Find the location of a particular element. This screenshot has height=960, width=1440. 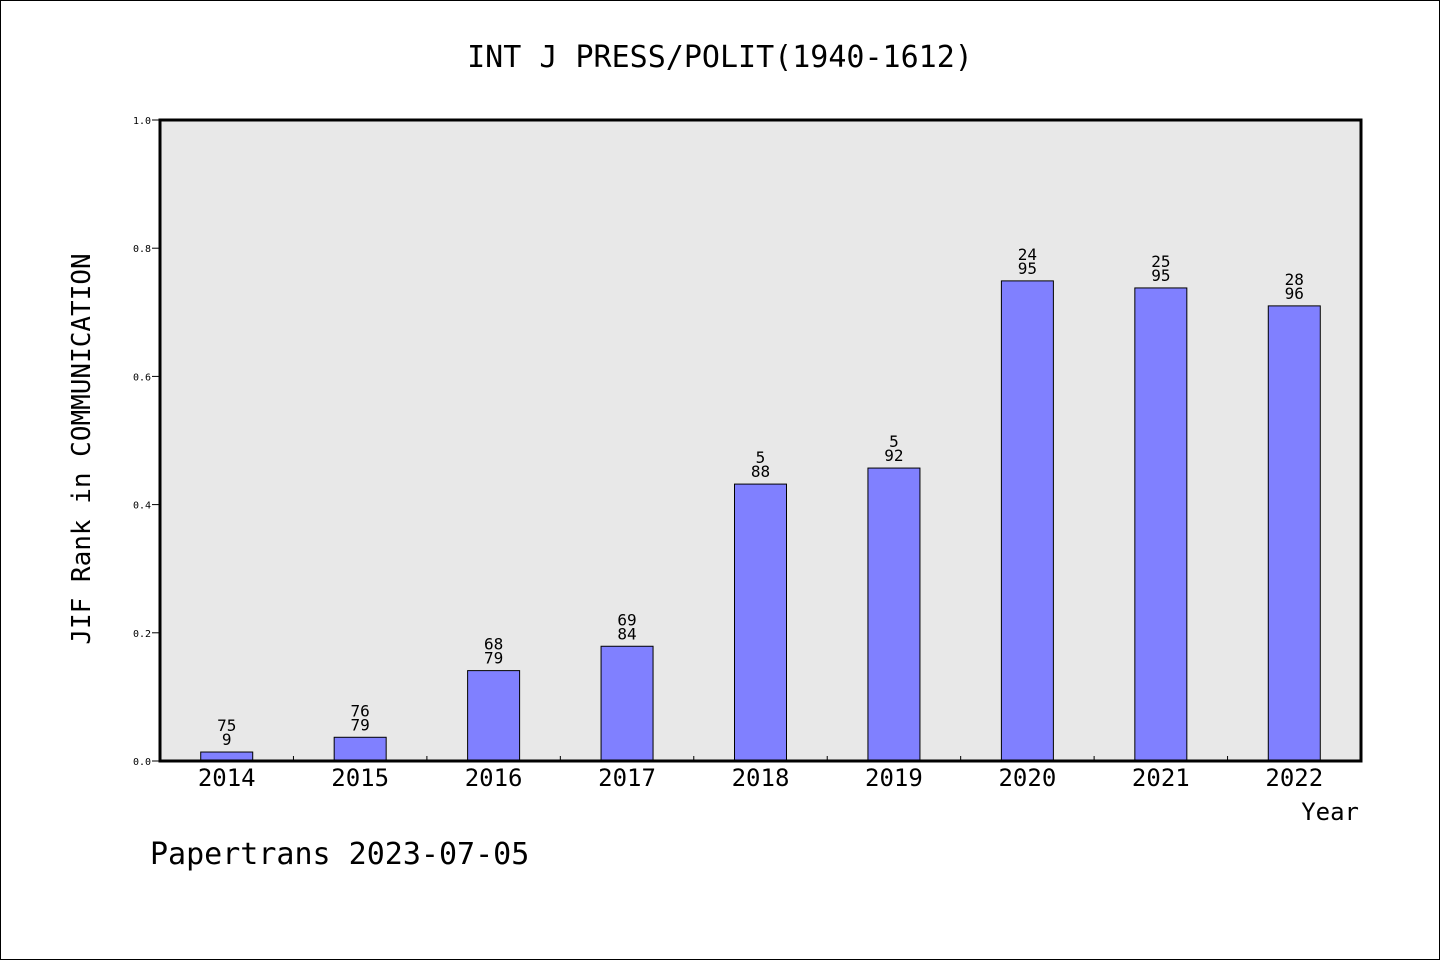

y-tick-label: 0.8 is located at coordinates (142, 249).